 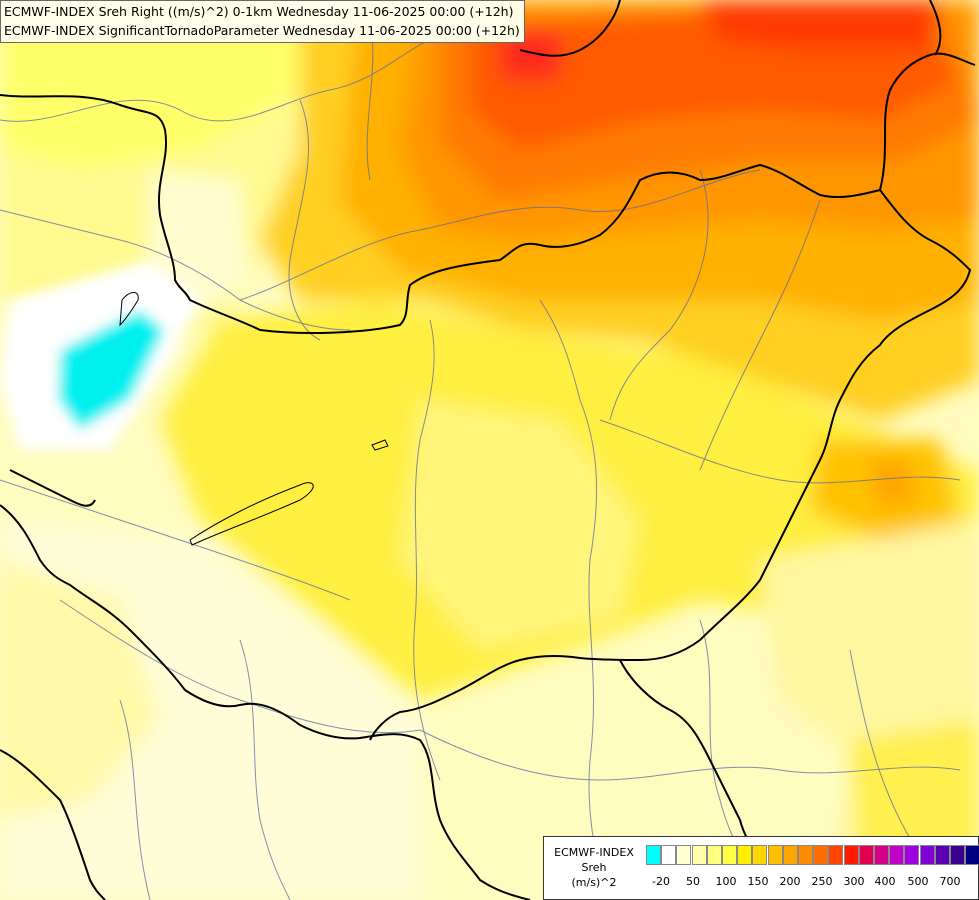 What do you see at coordinates (693, 881) in the screenshot?
I see `legend-tick-label: 50` at bounding box center [693, 881].